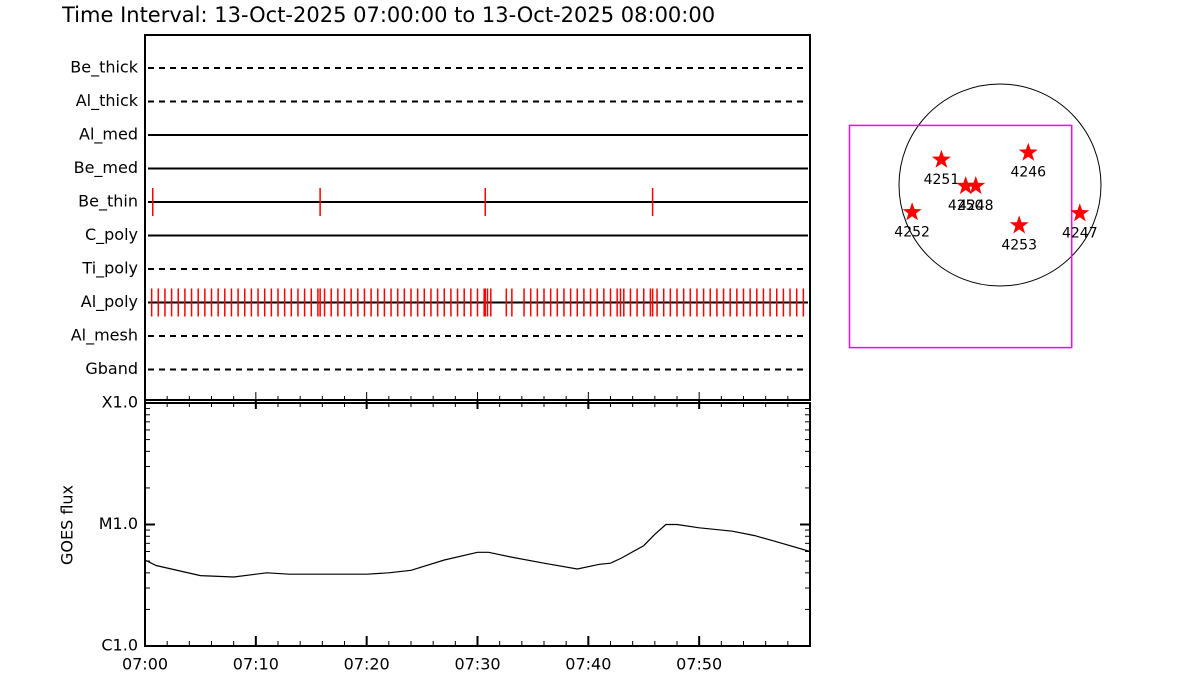 The width and height of the screenshot is (1200, 700). Describe the element at coordinates (588, 664) in the screenshot. I see `x-tick-label: 07:40` at that location.